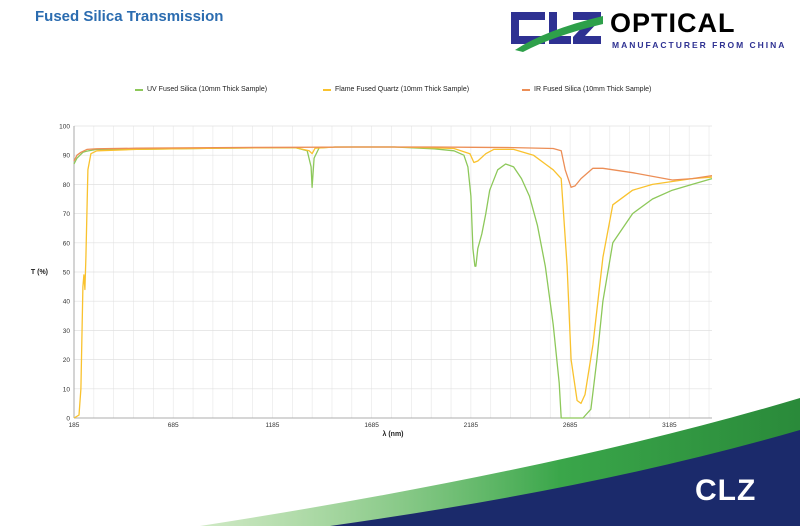 Image resolution: width=800 pixels, height=526 pixels. I want to click on y-tick-label: 10, so click(67, 389).